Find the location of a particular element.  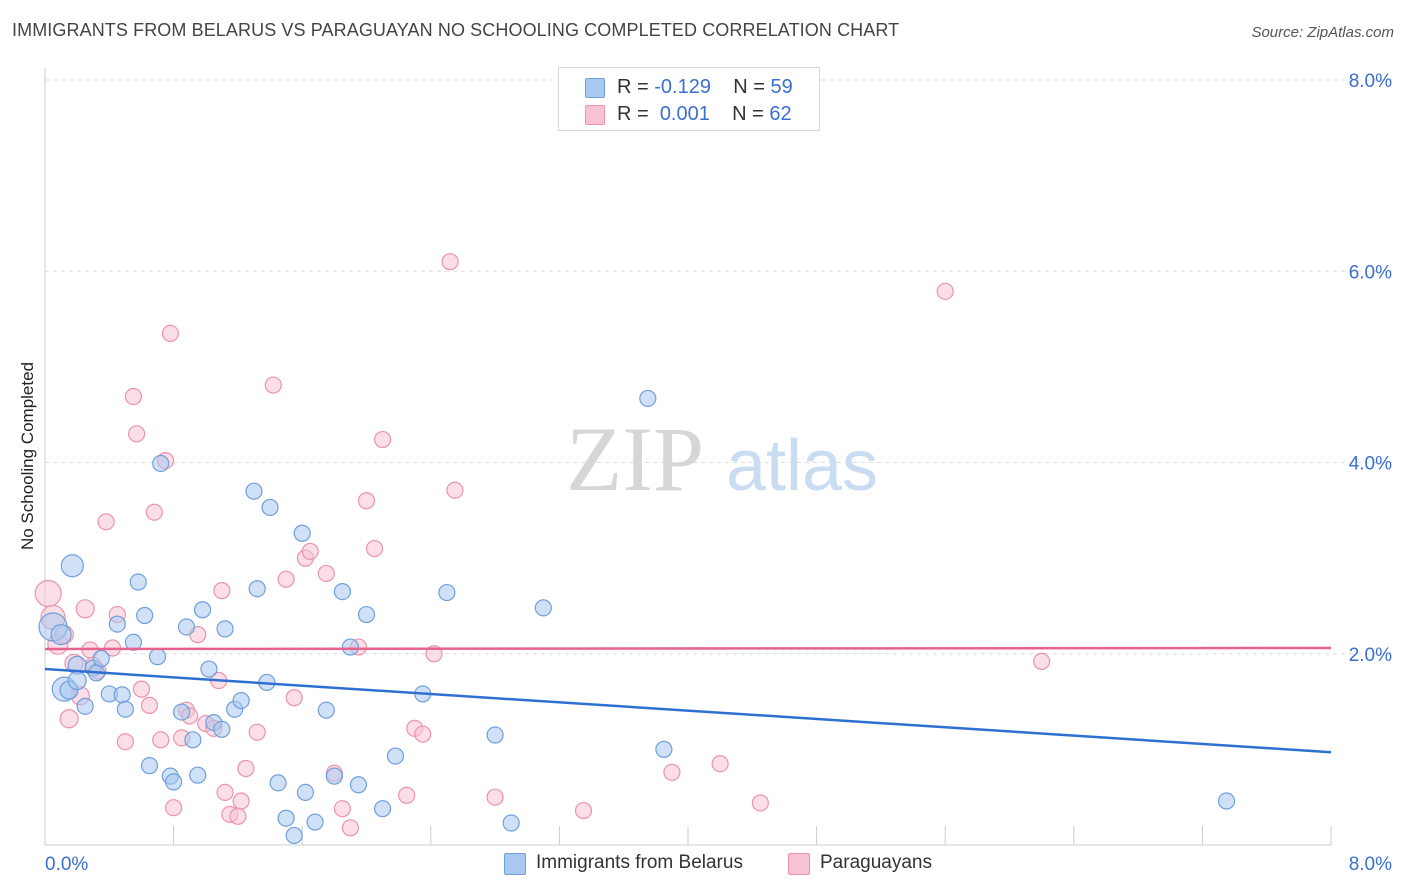

belarus-swatch is located at coordinates (595, 88).